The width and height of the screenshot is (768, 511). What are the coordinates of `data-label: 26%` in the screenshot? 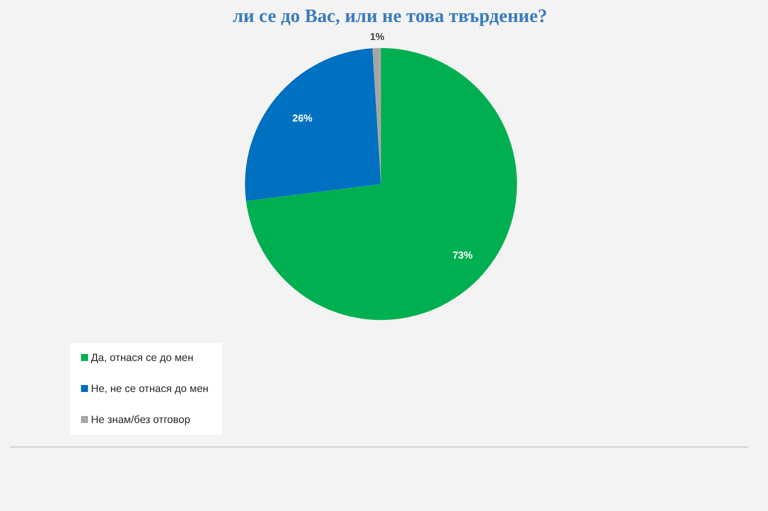 It's located at (302, 119).